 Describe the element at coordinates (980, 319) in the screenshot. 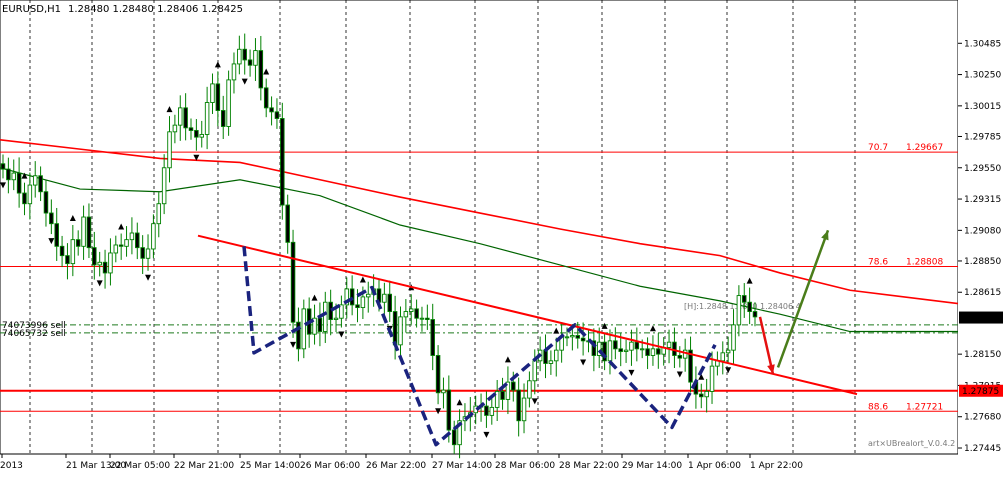

I see `price-tag-label: 1.28425` at that location.